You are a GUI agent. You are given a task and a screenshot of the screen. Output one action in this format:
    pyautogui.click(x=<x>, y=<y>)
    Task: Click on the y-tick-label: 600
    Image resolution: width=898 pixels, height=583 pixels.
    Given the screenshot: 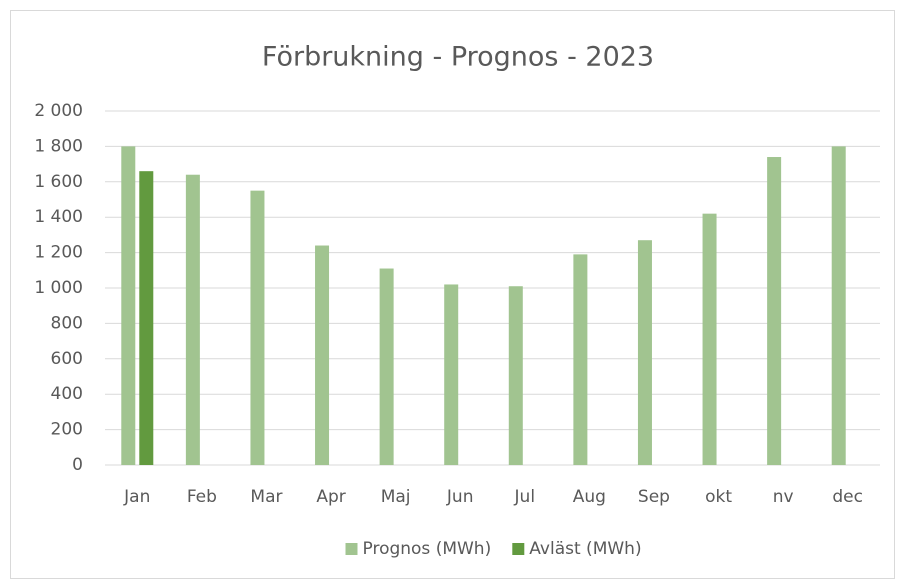 What is the action you would take?
    pyautogui.click(x=67, y=359)
    